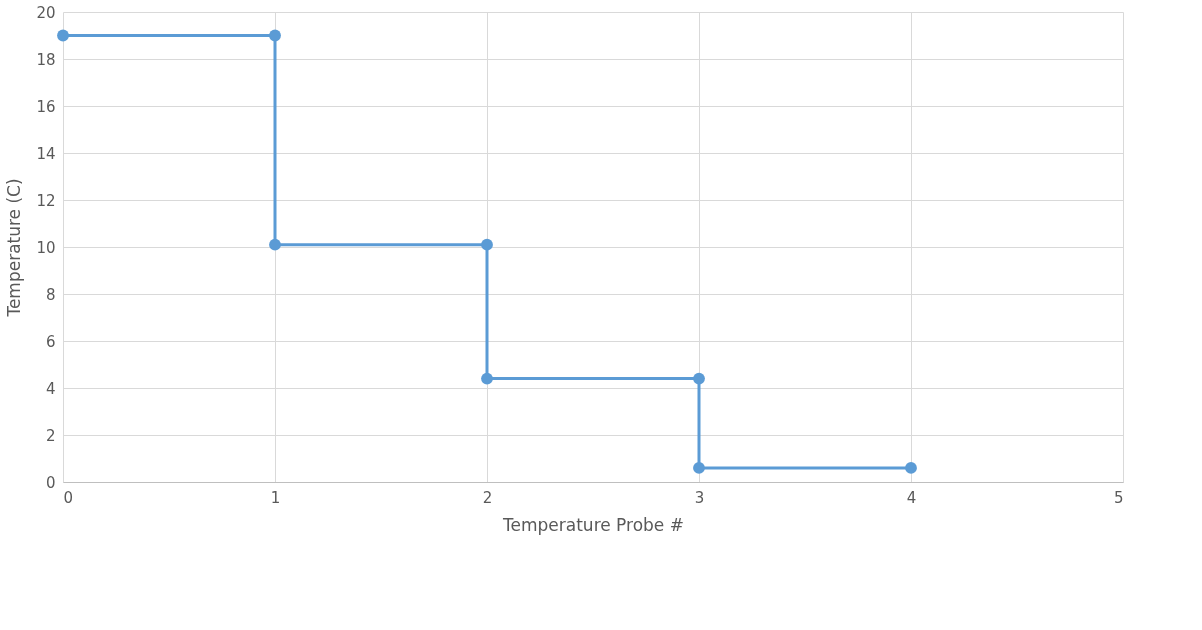 The width and height of the screenshot is (1202, 630). Describe the element at coordinates (46, 59) in the screenshot. I see `y-tick-label: 18` at that location.